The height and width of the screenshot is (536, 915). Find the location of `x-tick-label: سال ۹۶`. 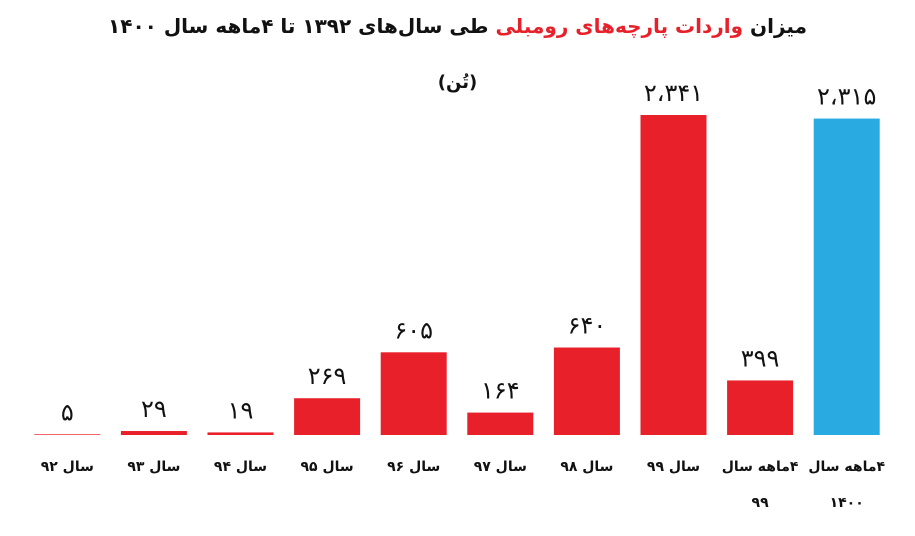

x-tick-label: سال ۹۶ is located at coordinates (414, 467).